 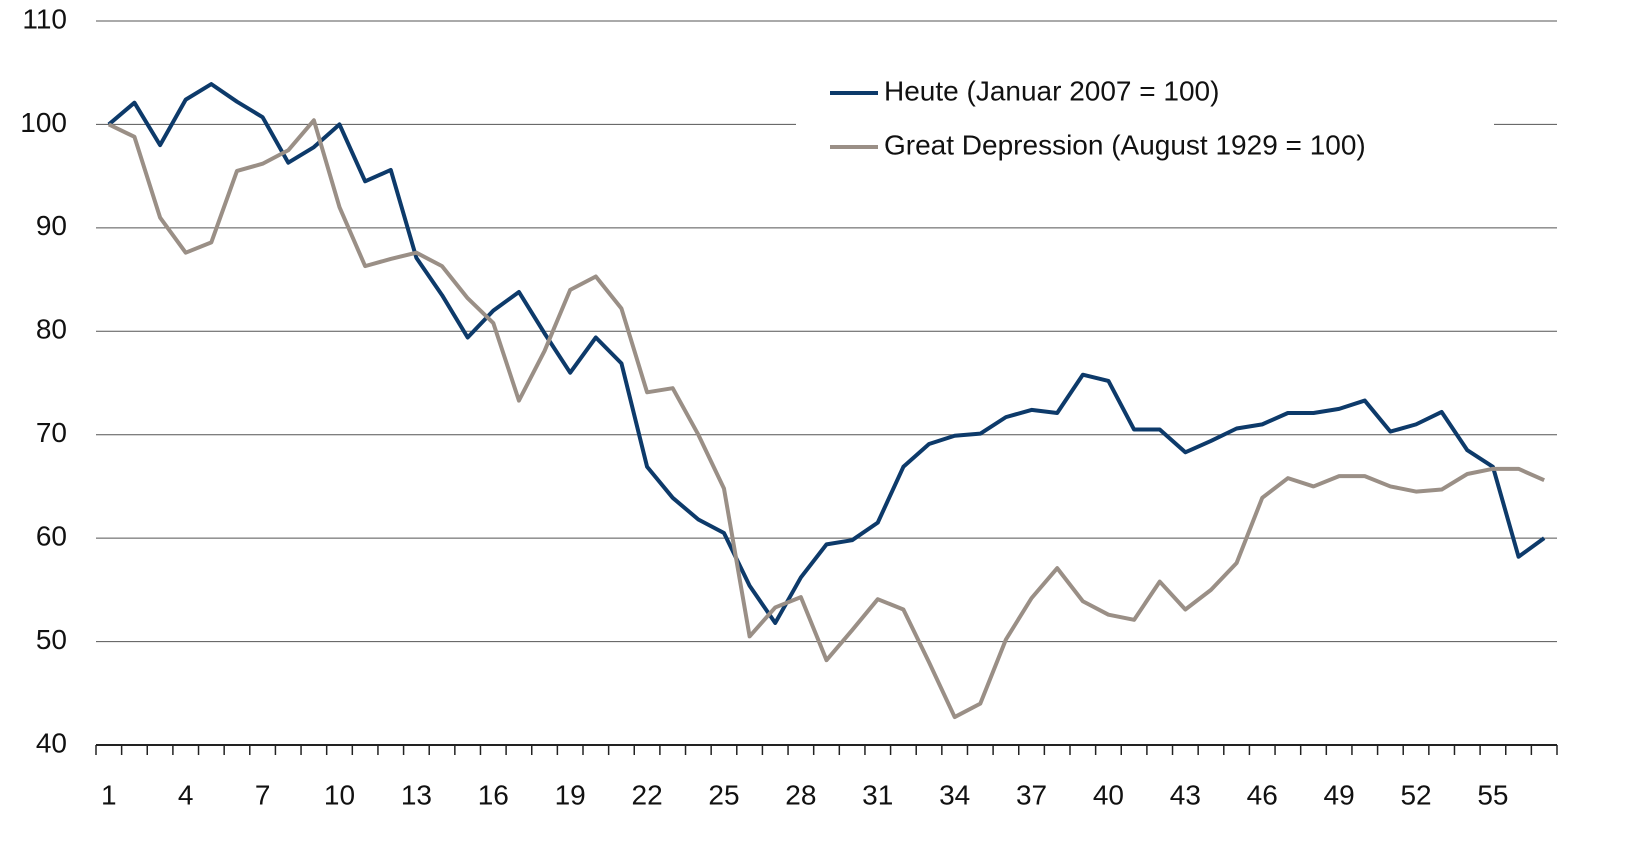 I want to click on legend-background, so click(x=1145, y=118).